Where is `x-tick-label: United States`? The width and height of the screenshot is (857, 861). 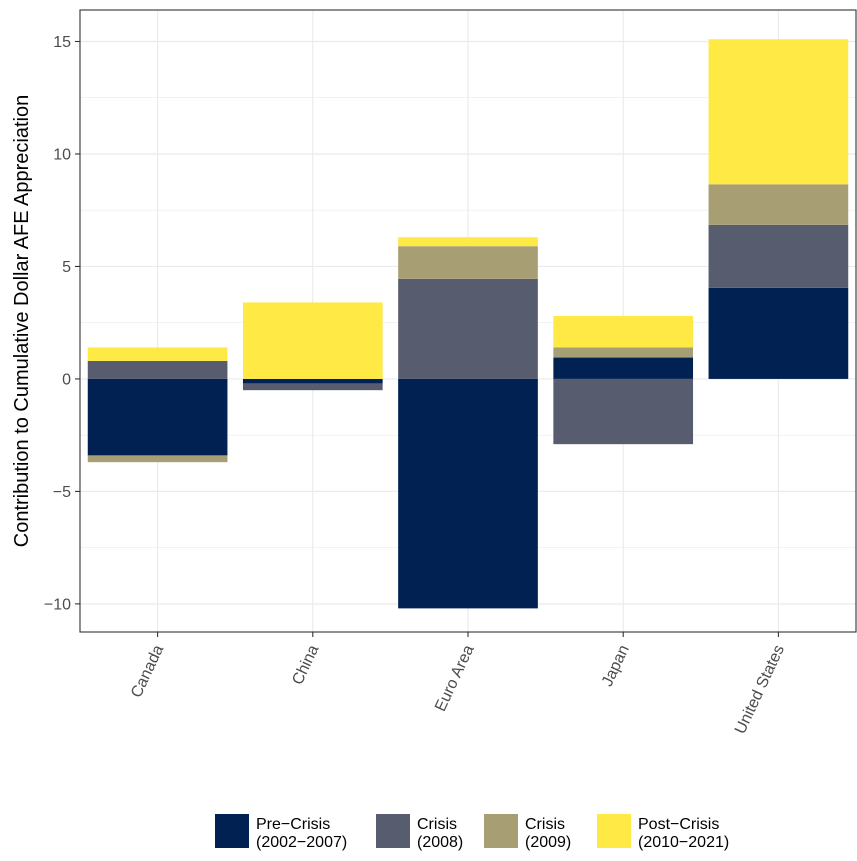
x-tick-label: United States is located at coordinates (760, 690).